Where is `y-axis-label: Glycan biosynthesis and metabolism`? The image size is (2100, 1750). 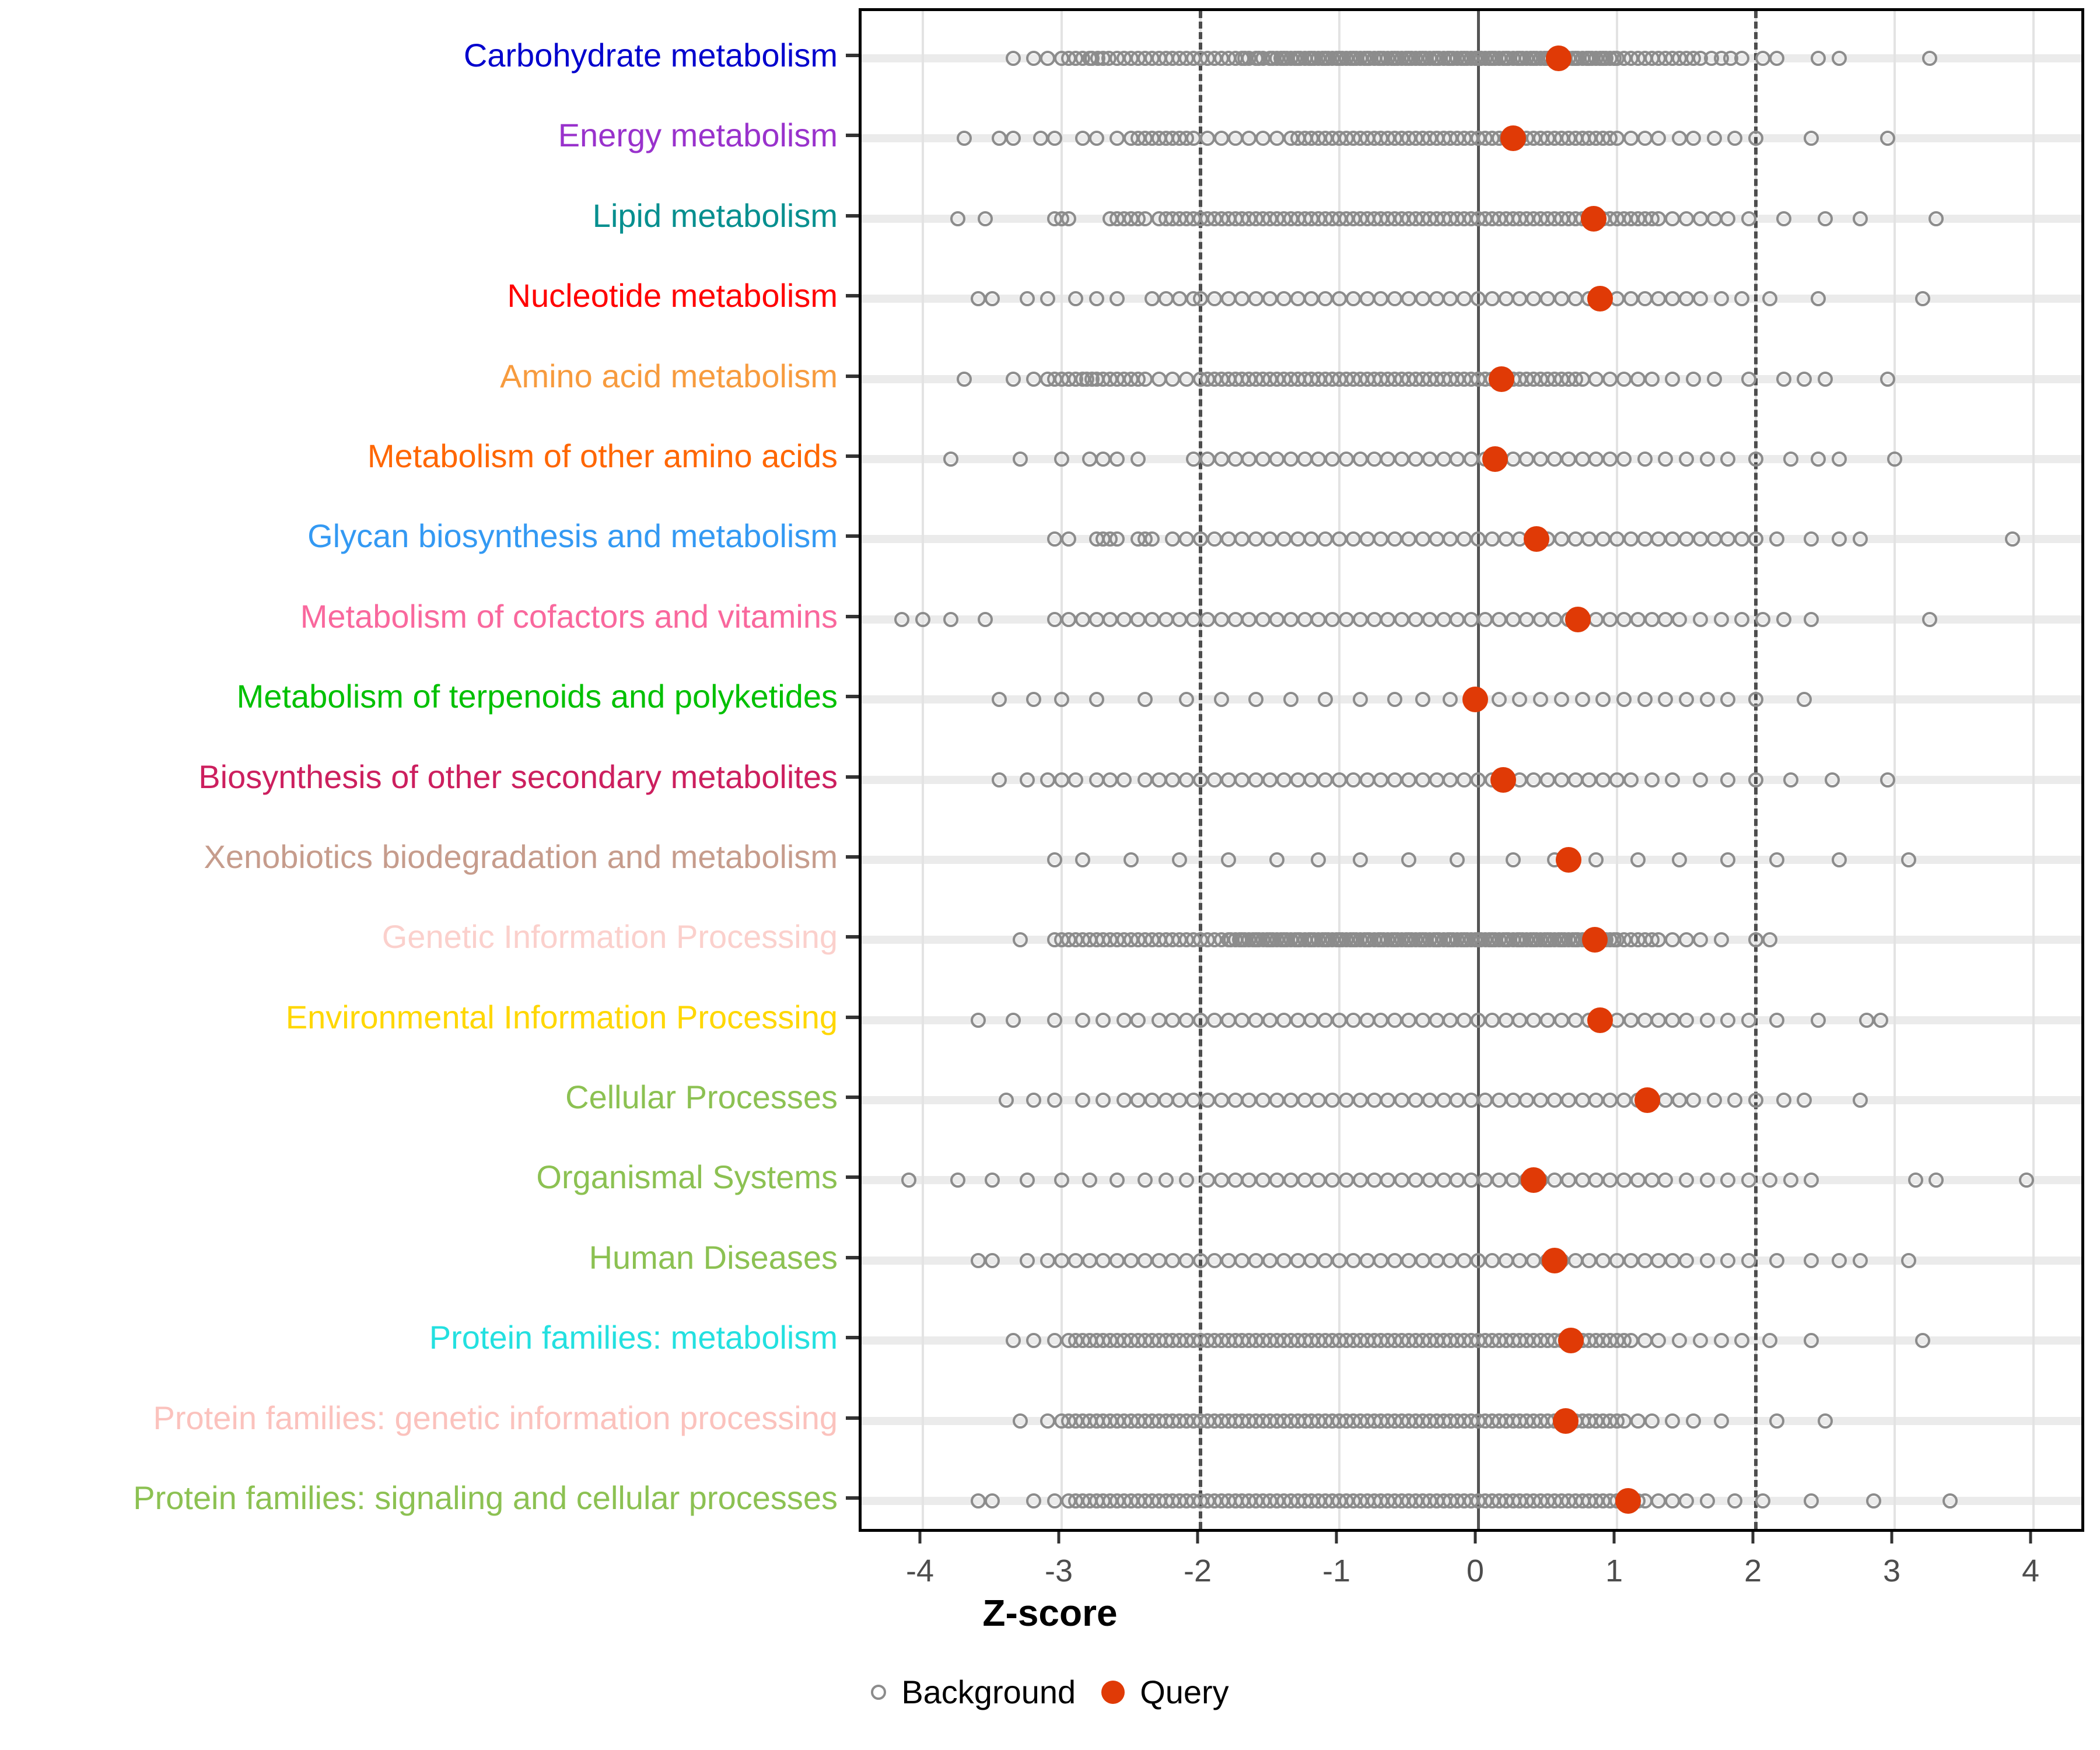 y-axis-label: Glycan biosynthesis and metabolism is located at coordinates (572, 536).